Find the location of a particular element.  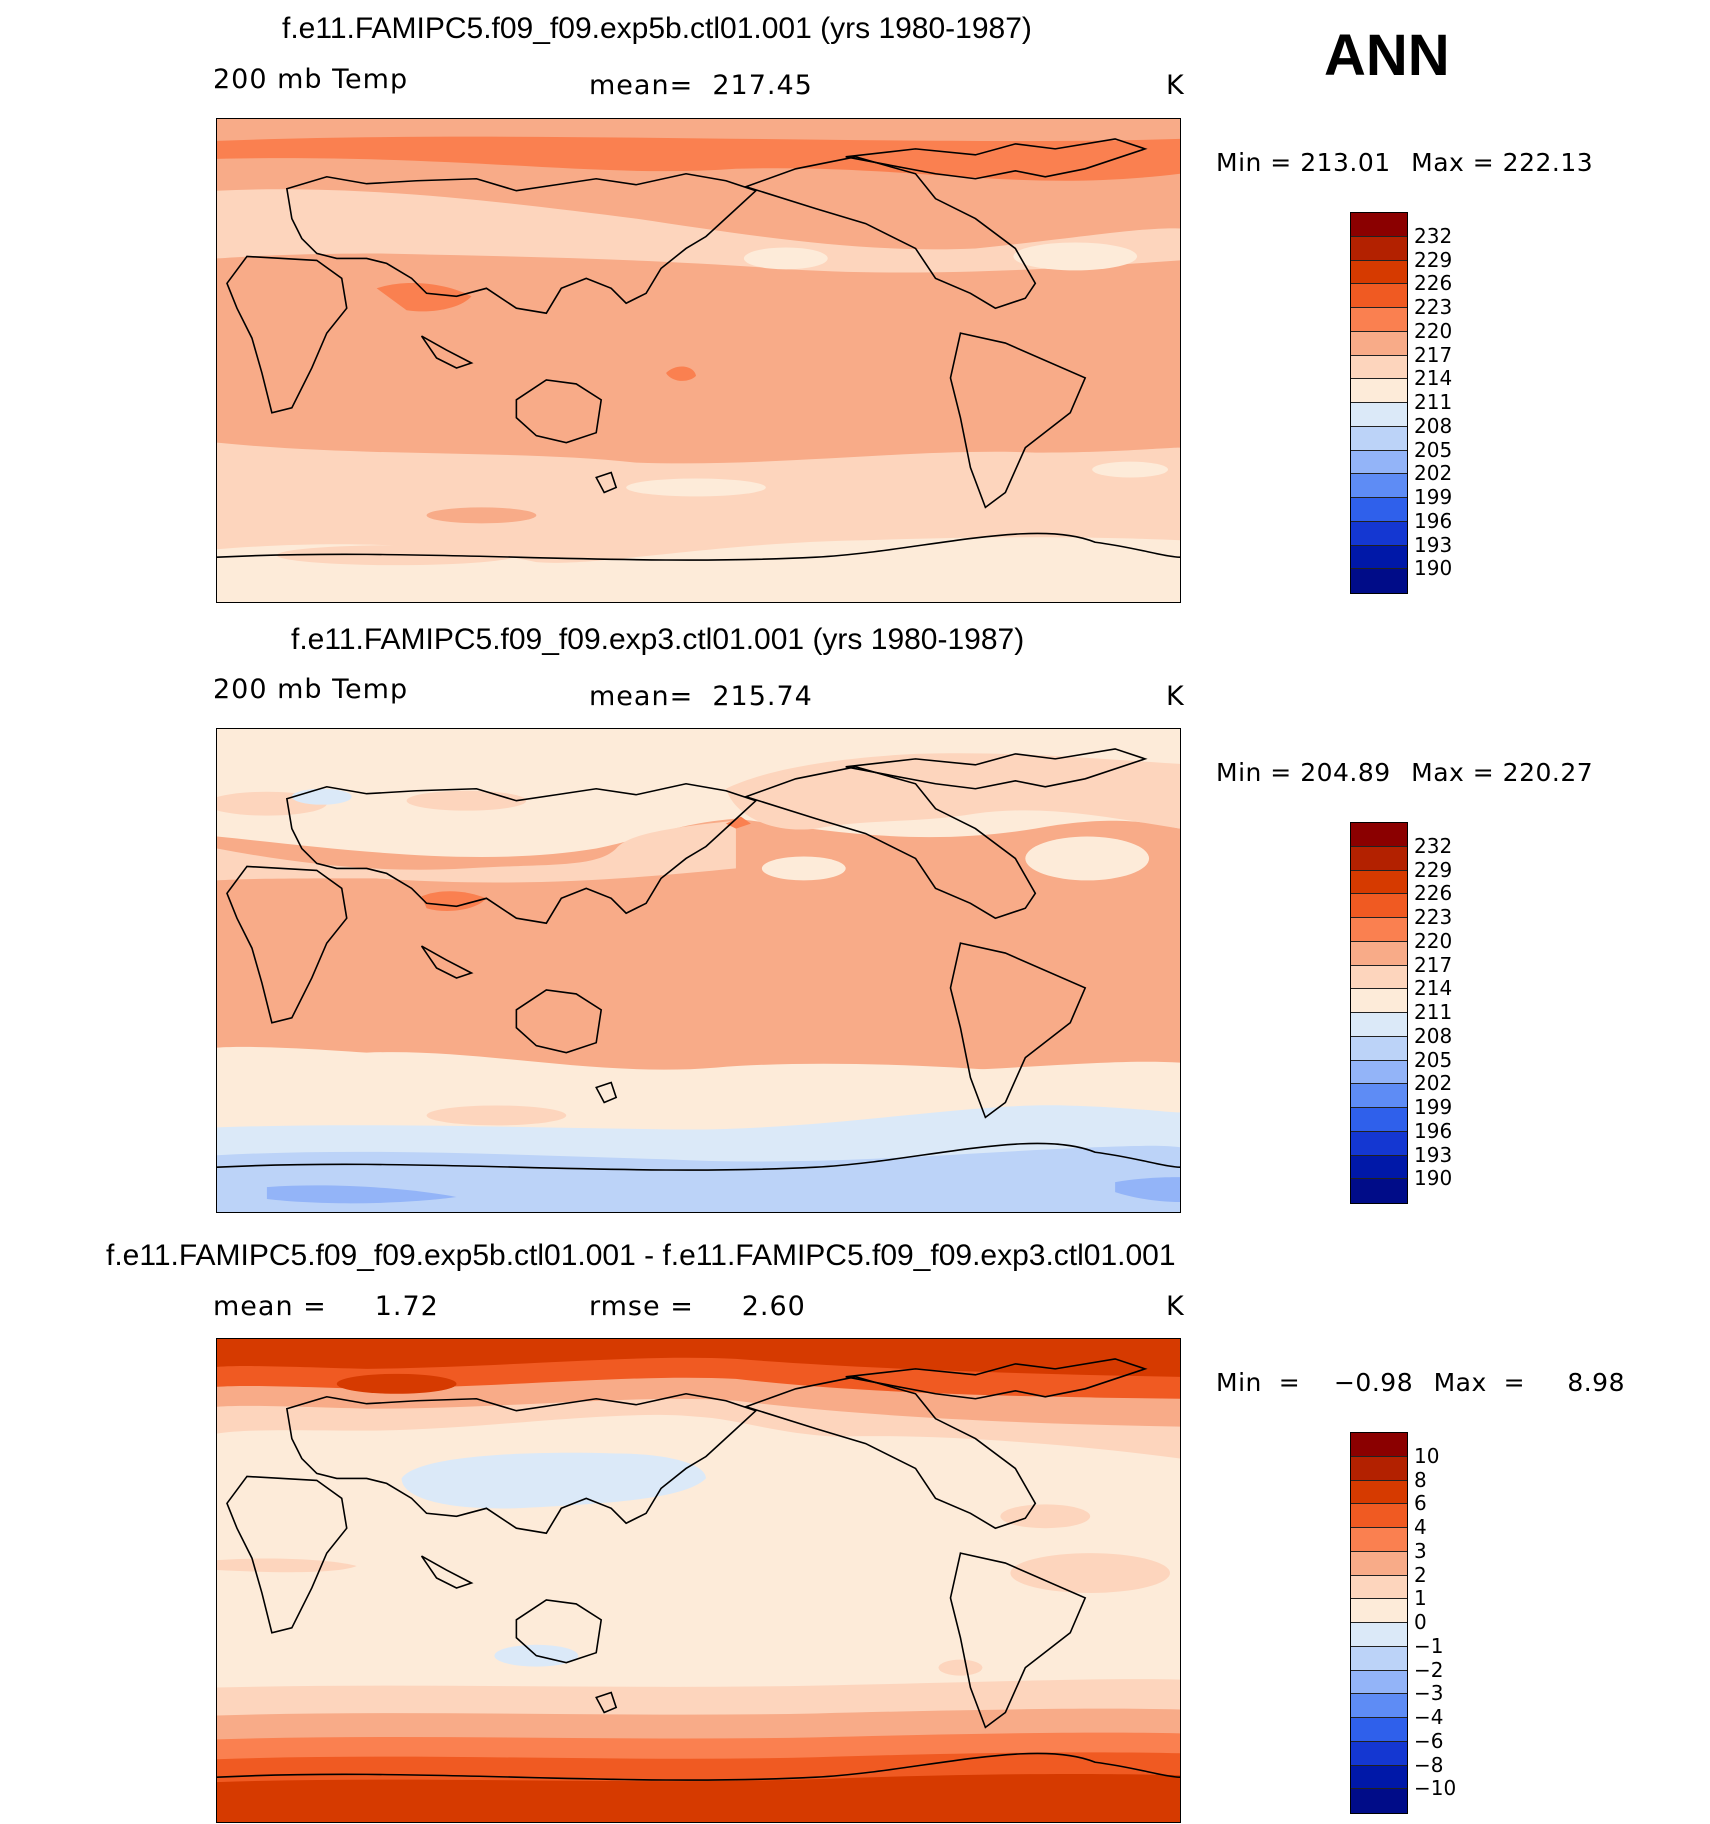

panel-3-units: K is located at coordinates (1175, 1306).